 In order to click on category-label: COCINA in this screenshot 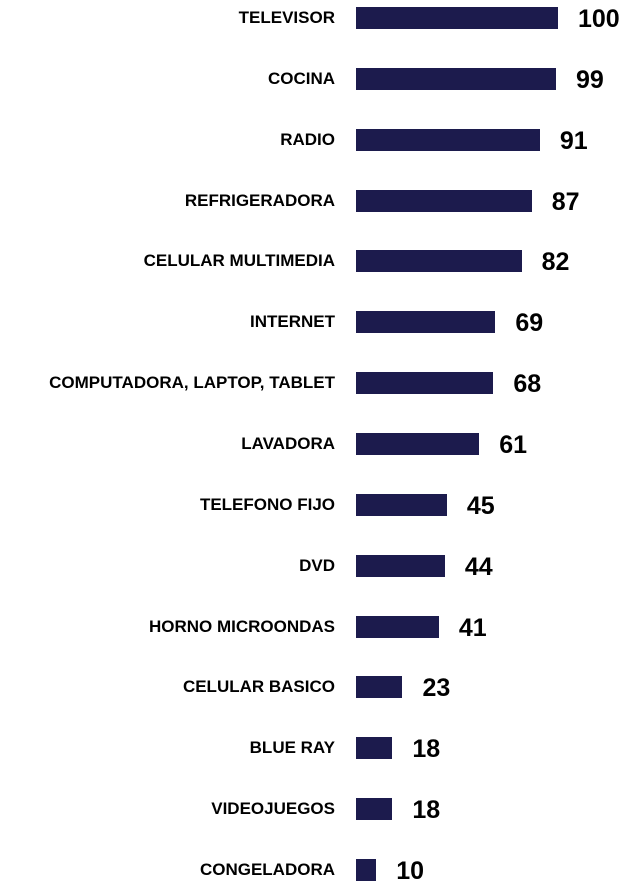, I will do `click(301, 78)`.